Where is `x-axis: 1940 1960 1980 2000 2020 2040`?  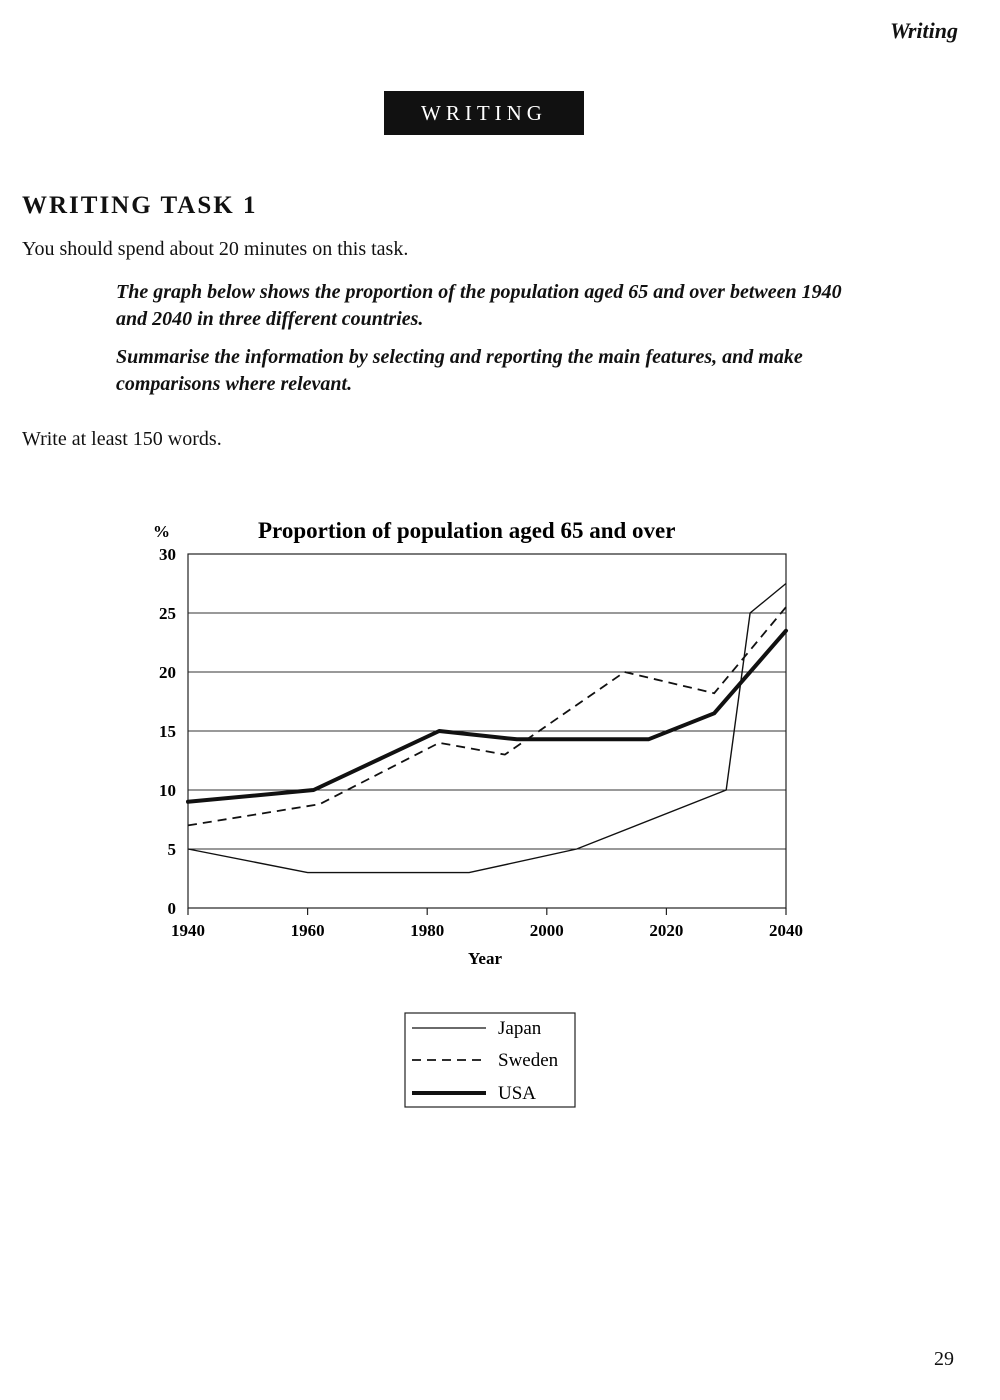 x-axis: 1940 1960 1980 2000 2020 2040 is located at coordinates (487, 924).